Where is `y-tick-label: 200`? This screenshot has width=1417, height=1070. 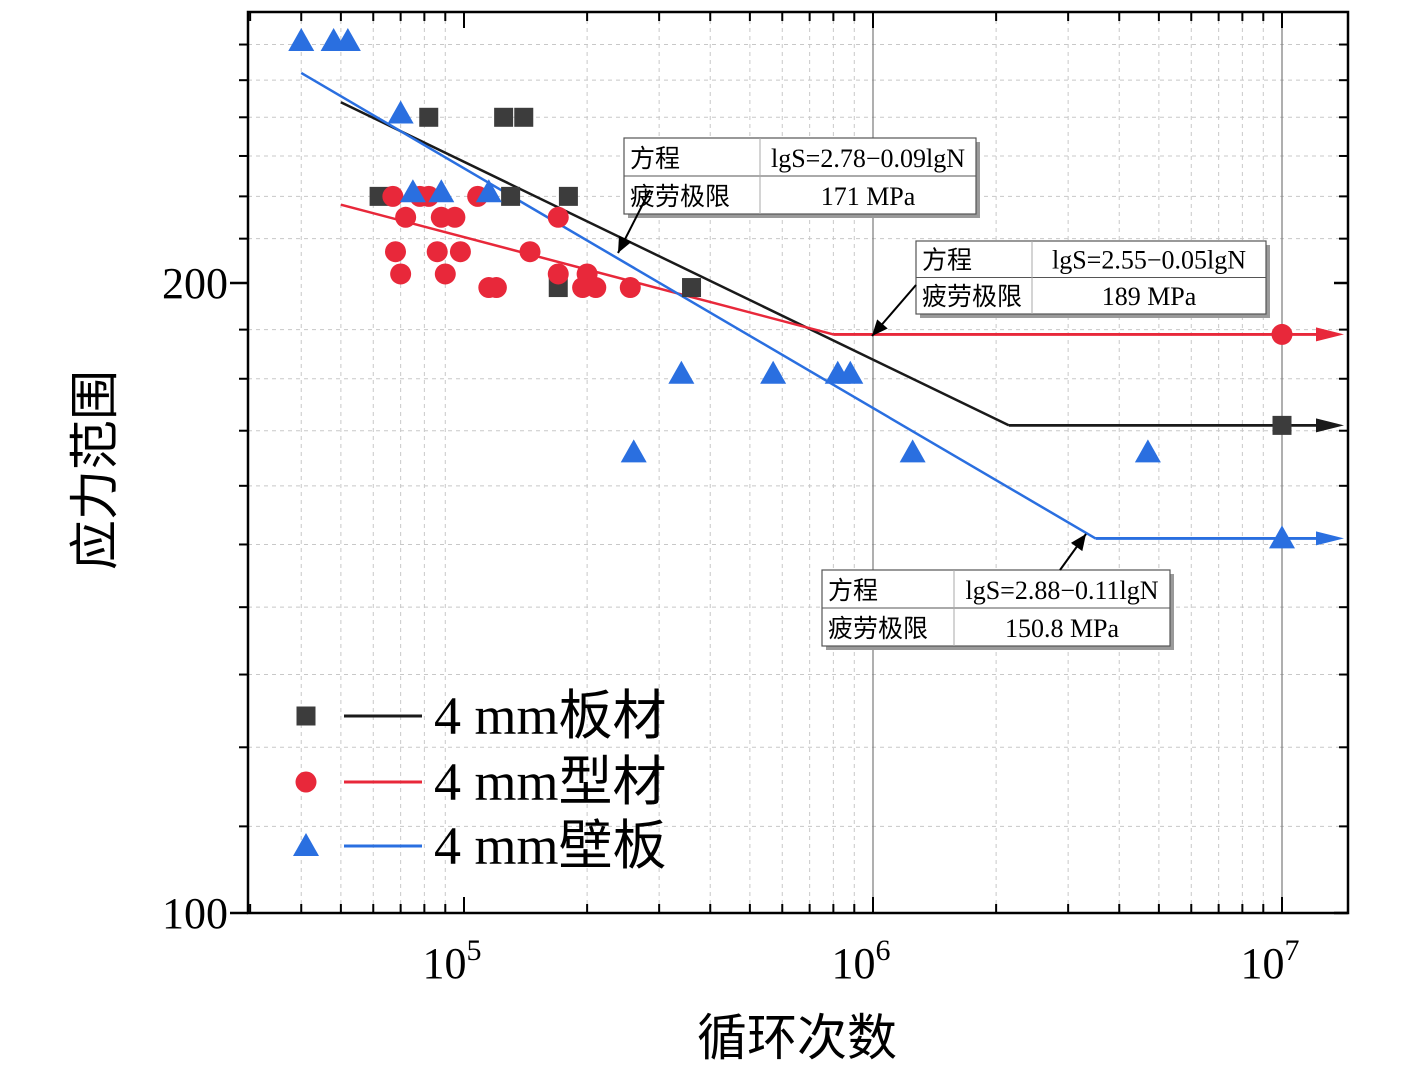 y-tick-label: 200 is located at coordinates (195, 283).